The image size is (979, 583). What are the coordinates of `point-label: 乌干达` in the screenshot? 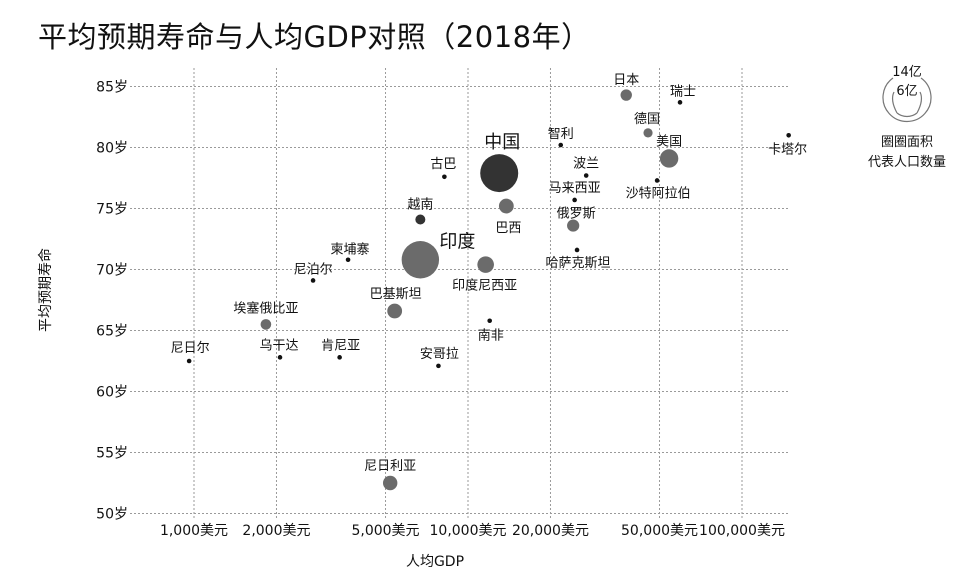 It's located at (278, 345).